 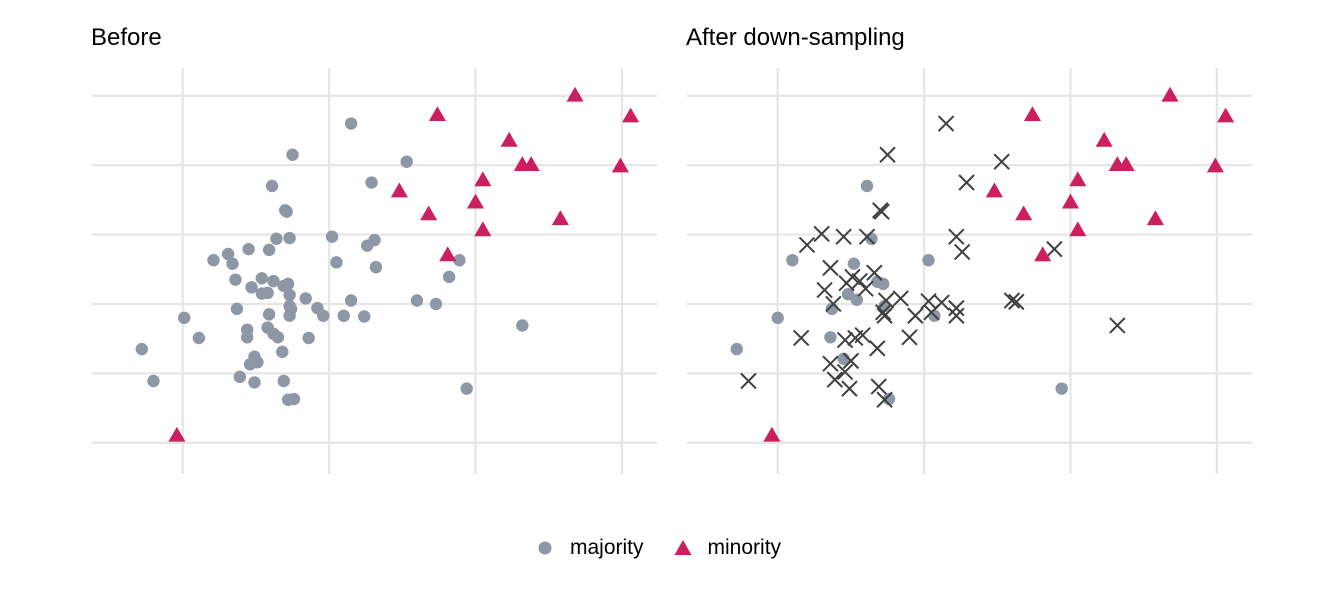 I want to click on legend-label-minority: minority, so click(x=744, y=547).